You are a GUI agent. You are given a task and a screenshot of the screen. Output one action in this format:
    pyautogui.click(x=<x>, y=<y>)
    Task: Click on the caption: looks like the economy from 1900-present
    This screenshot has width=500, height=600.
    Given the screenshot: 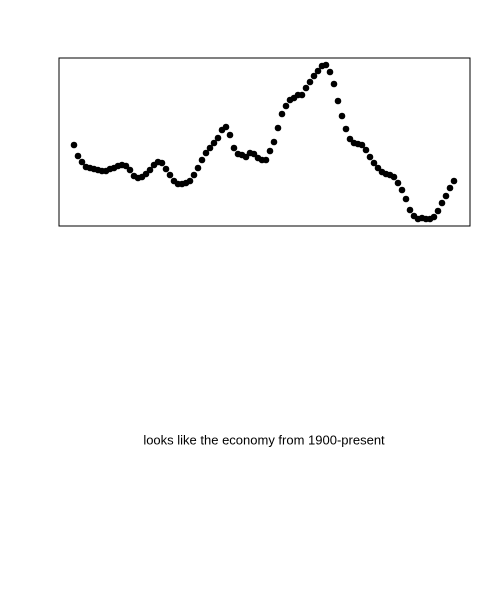 What is the action you would take?
    pyautogui.click(x=264, y=439)
    